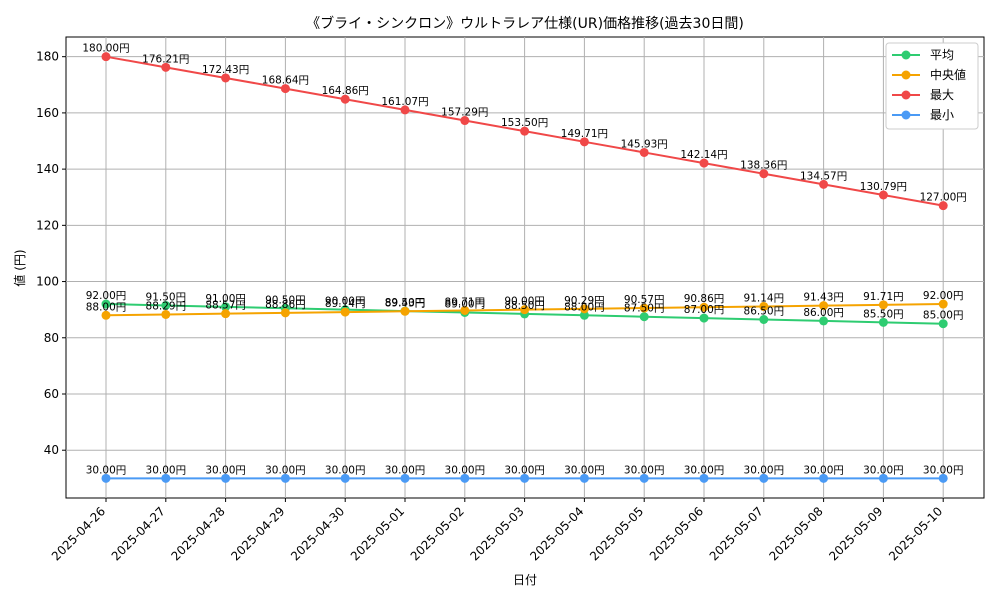 This screenshot has width=1000, height=604. Describe the element at coordinates (47, 113) in the screenshot. I see `y-tick-label: 160` at that location.